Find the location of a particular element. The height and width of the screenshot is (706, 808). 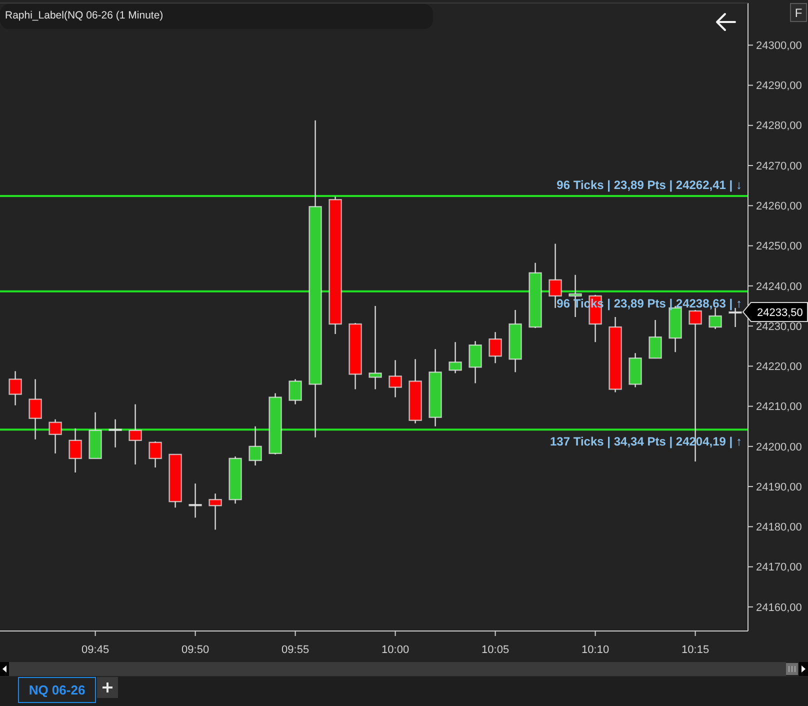

text: F is located at coordinates (798, 13).